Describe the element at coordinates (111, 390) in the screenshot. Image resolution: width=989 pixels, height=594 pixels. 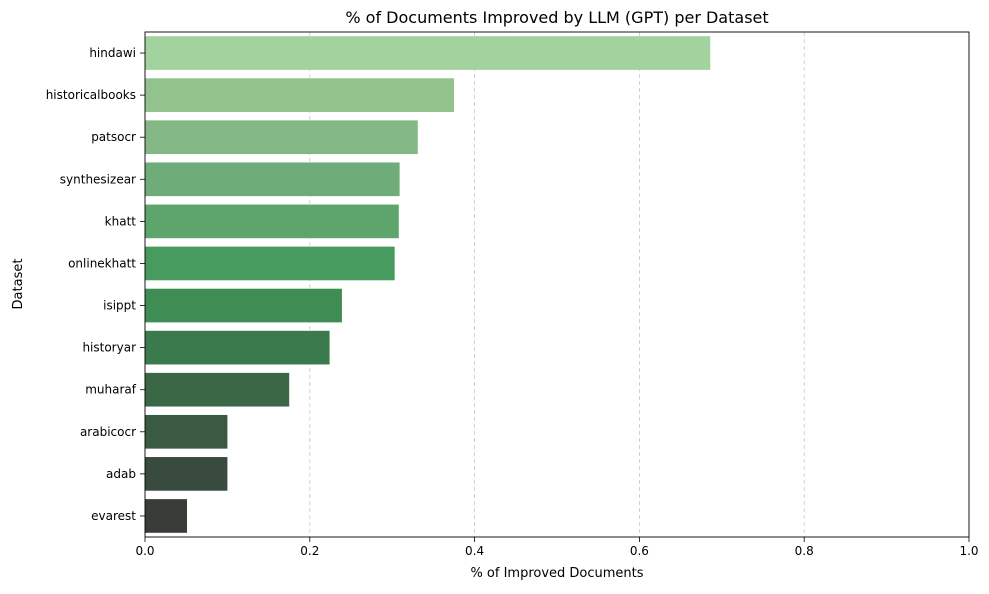
I see `y-tick-label-muharaf: muharaf` at that location.